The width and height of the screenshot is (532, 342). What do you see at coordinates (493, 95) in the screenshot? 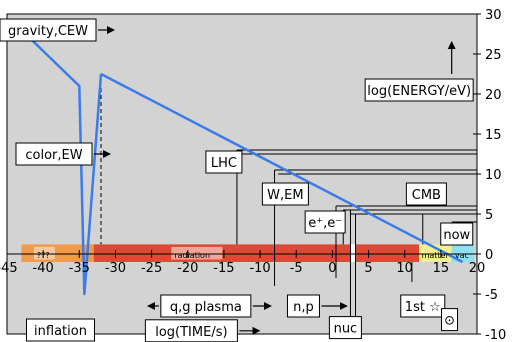
I see `y-tick-label: 20` at bounding box center [493, 95].